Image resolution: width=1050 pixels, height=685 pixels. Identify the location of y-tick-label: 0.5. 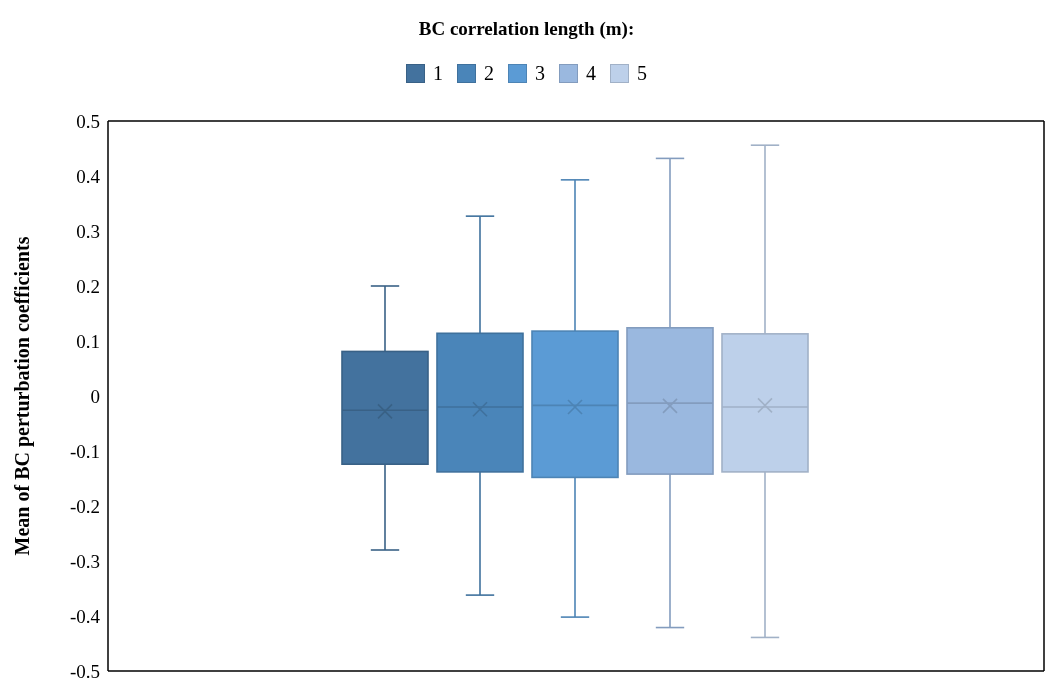
(88, 121).